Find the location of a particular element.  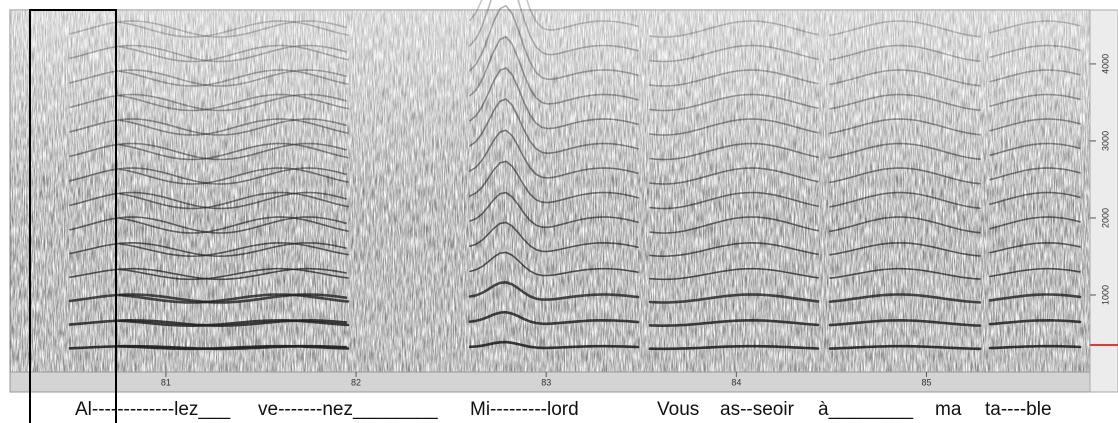

freq-axis-strip is located at coordinates (1103, 201).